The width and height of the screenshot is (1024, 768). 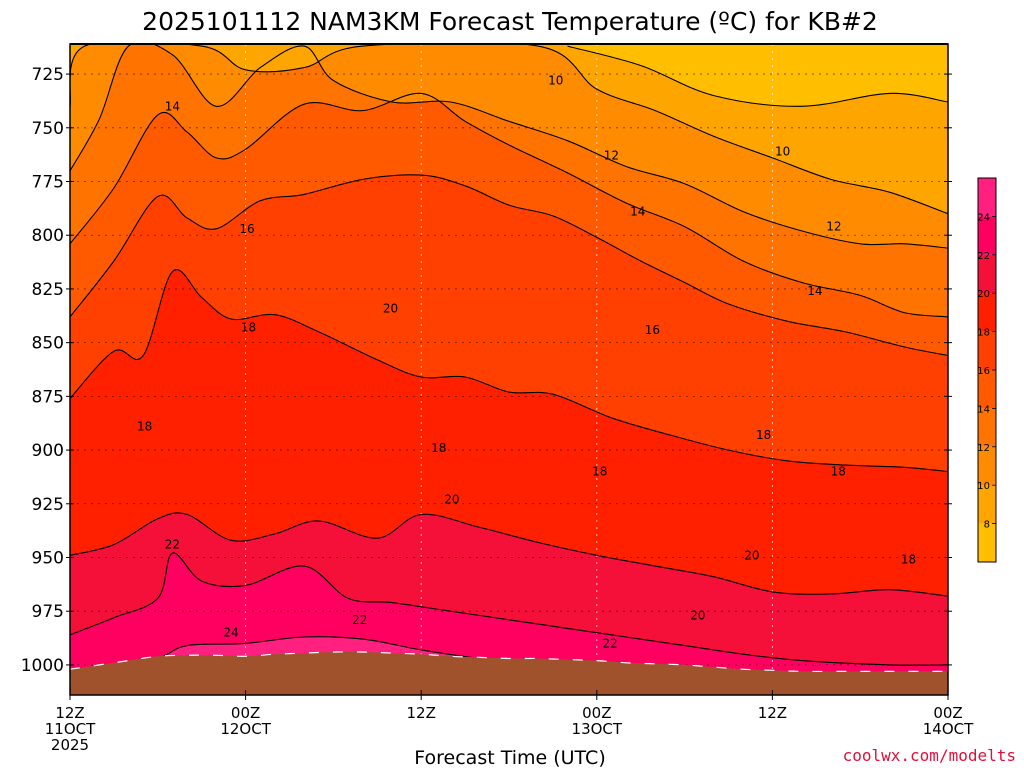 What do you see at coordinates (983, 486) in the screenshot?
I see `colorbar-tick-label: 10` at bounding box center [983, 486].